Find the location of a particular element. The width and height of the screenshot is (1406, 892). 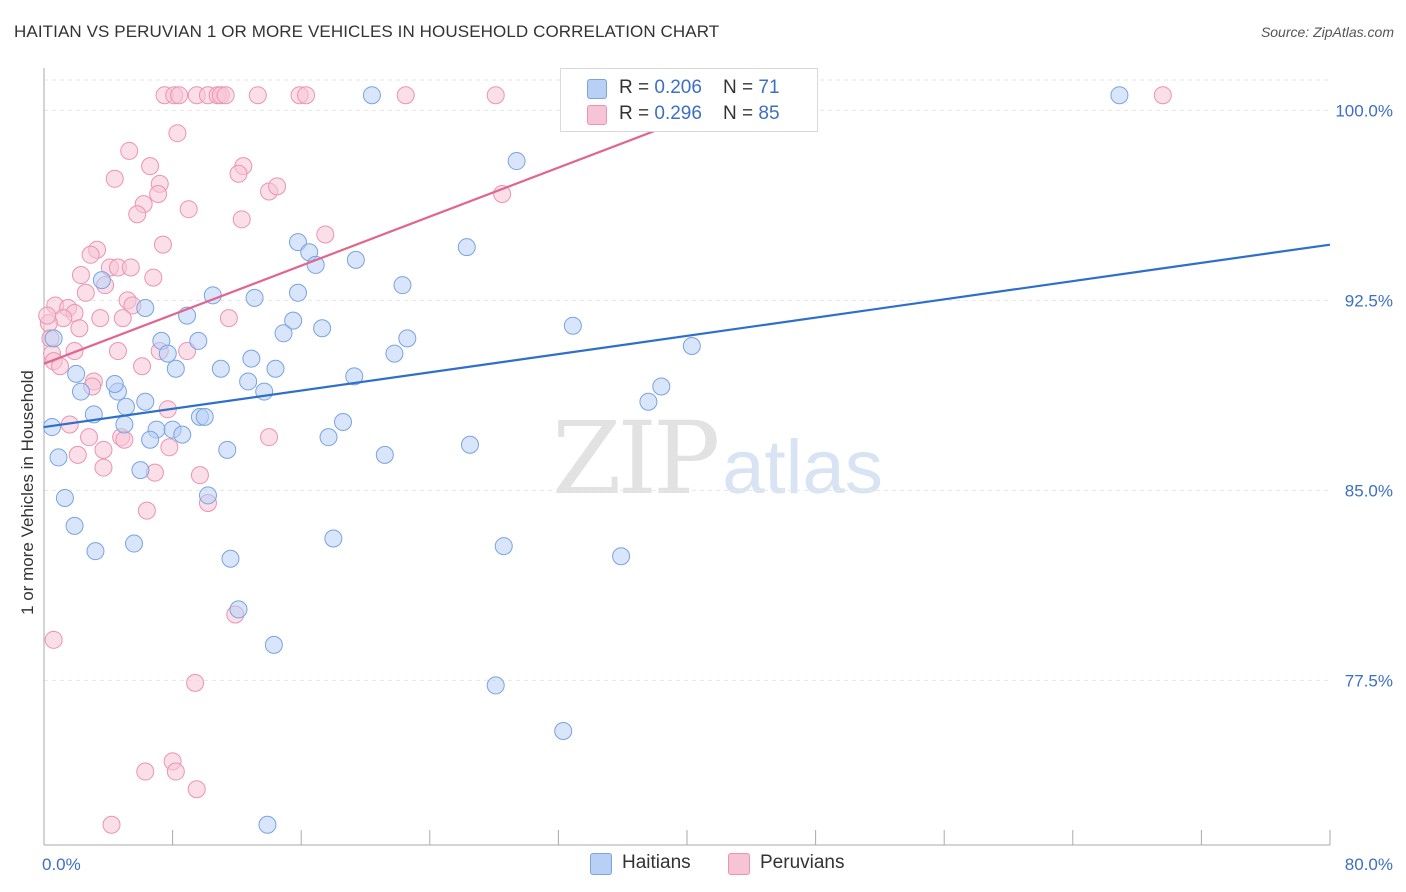

series-legend-haitians-label: Haitians is located at coordinates (656, 862).